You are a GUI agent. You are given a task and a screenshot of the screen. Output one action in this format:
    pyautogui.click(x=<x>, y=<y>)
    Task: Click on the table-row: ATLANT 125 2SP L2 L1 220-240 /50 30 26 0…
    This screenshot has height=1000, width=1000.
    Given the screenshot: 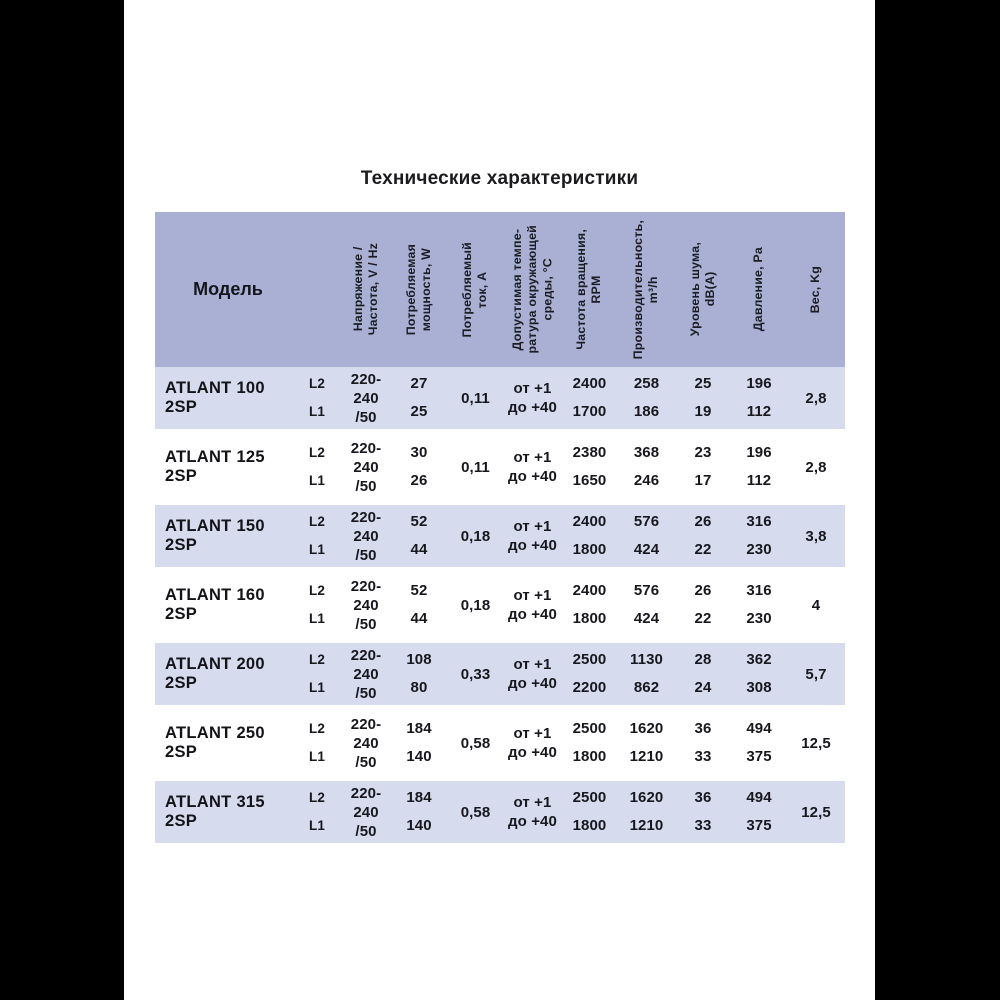 What is the action you would take?
    pyautogui.click(x=500, y=467)
    